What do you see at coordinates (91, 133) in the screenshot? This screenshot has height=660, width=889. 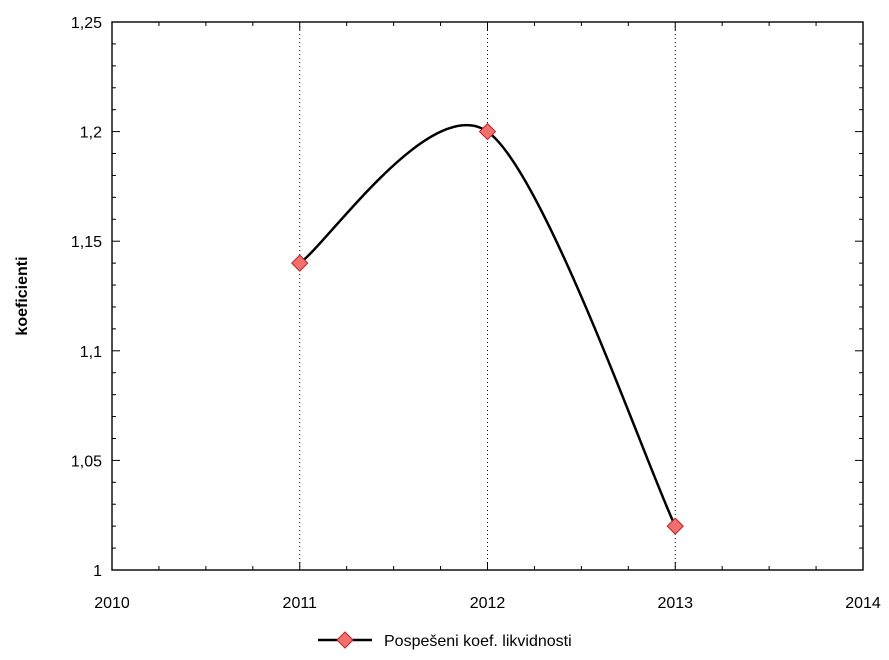 I see `y-tick-label: 1,2` at bounding box center [91, 133].